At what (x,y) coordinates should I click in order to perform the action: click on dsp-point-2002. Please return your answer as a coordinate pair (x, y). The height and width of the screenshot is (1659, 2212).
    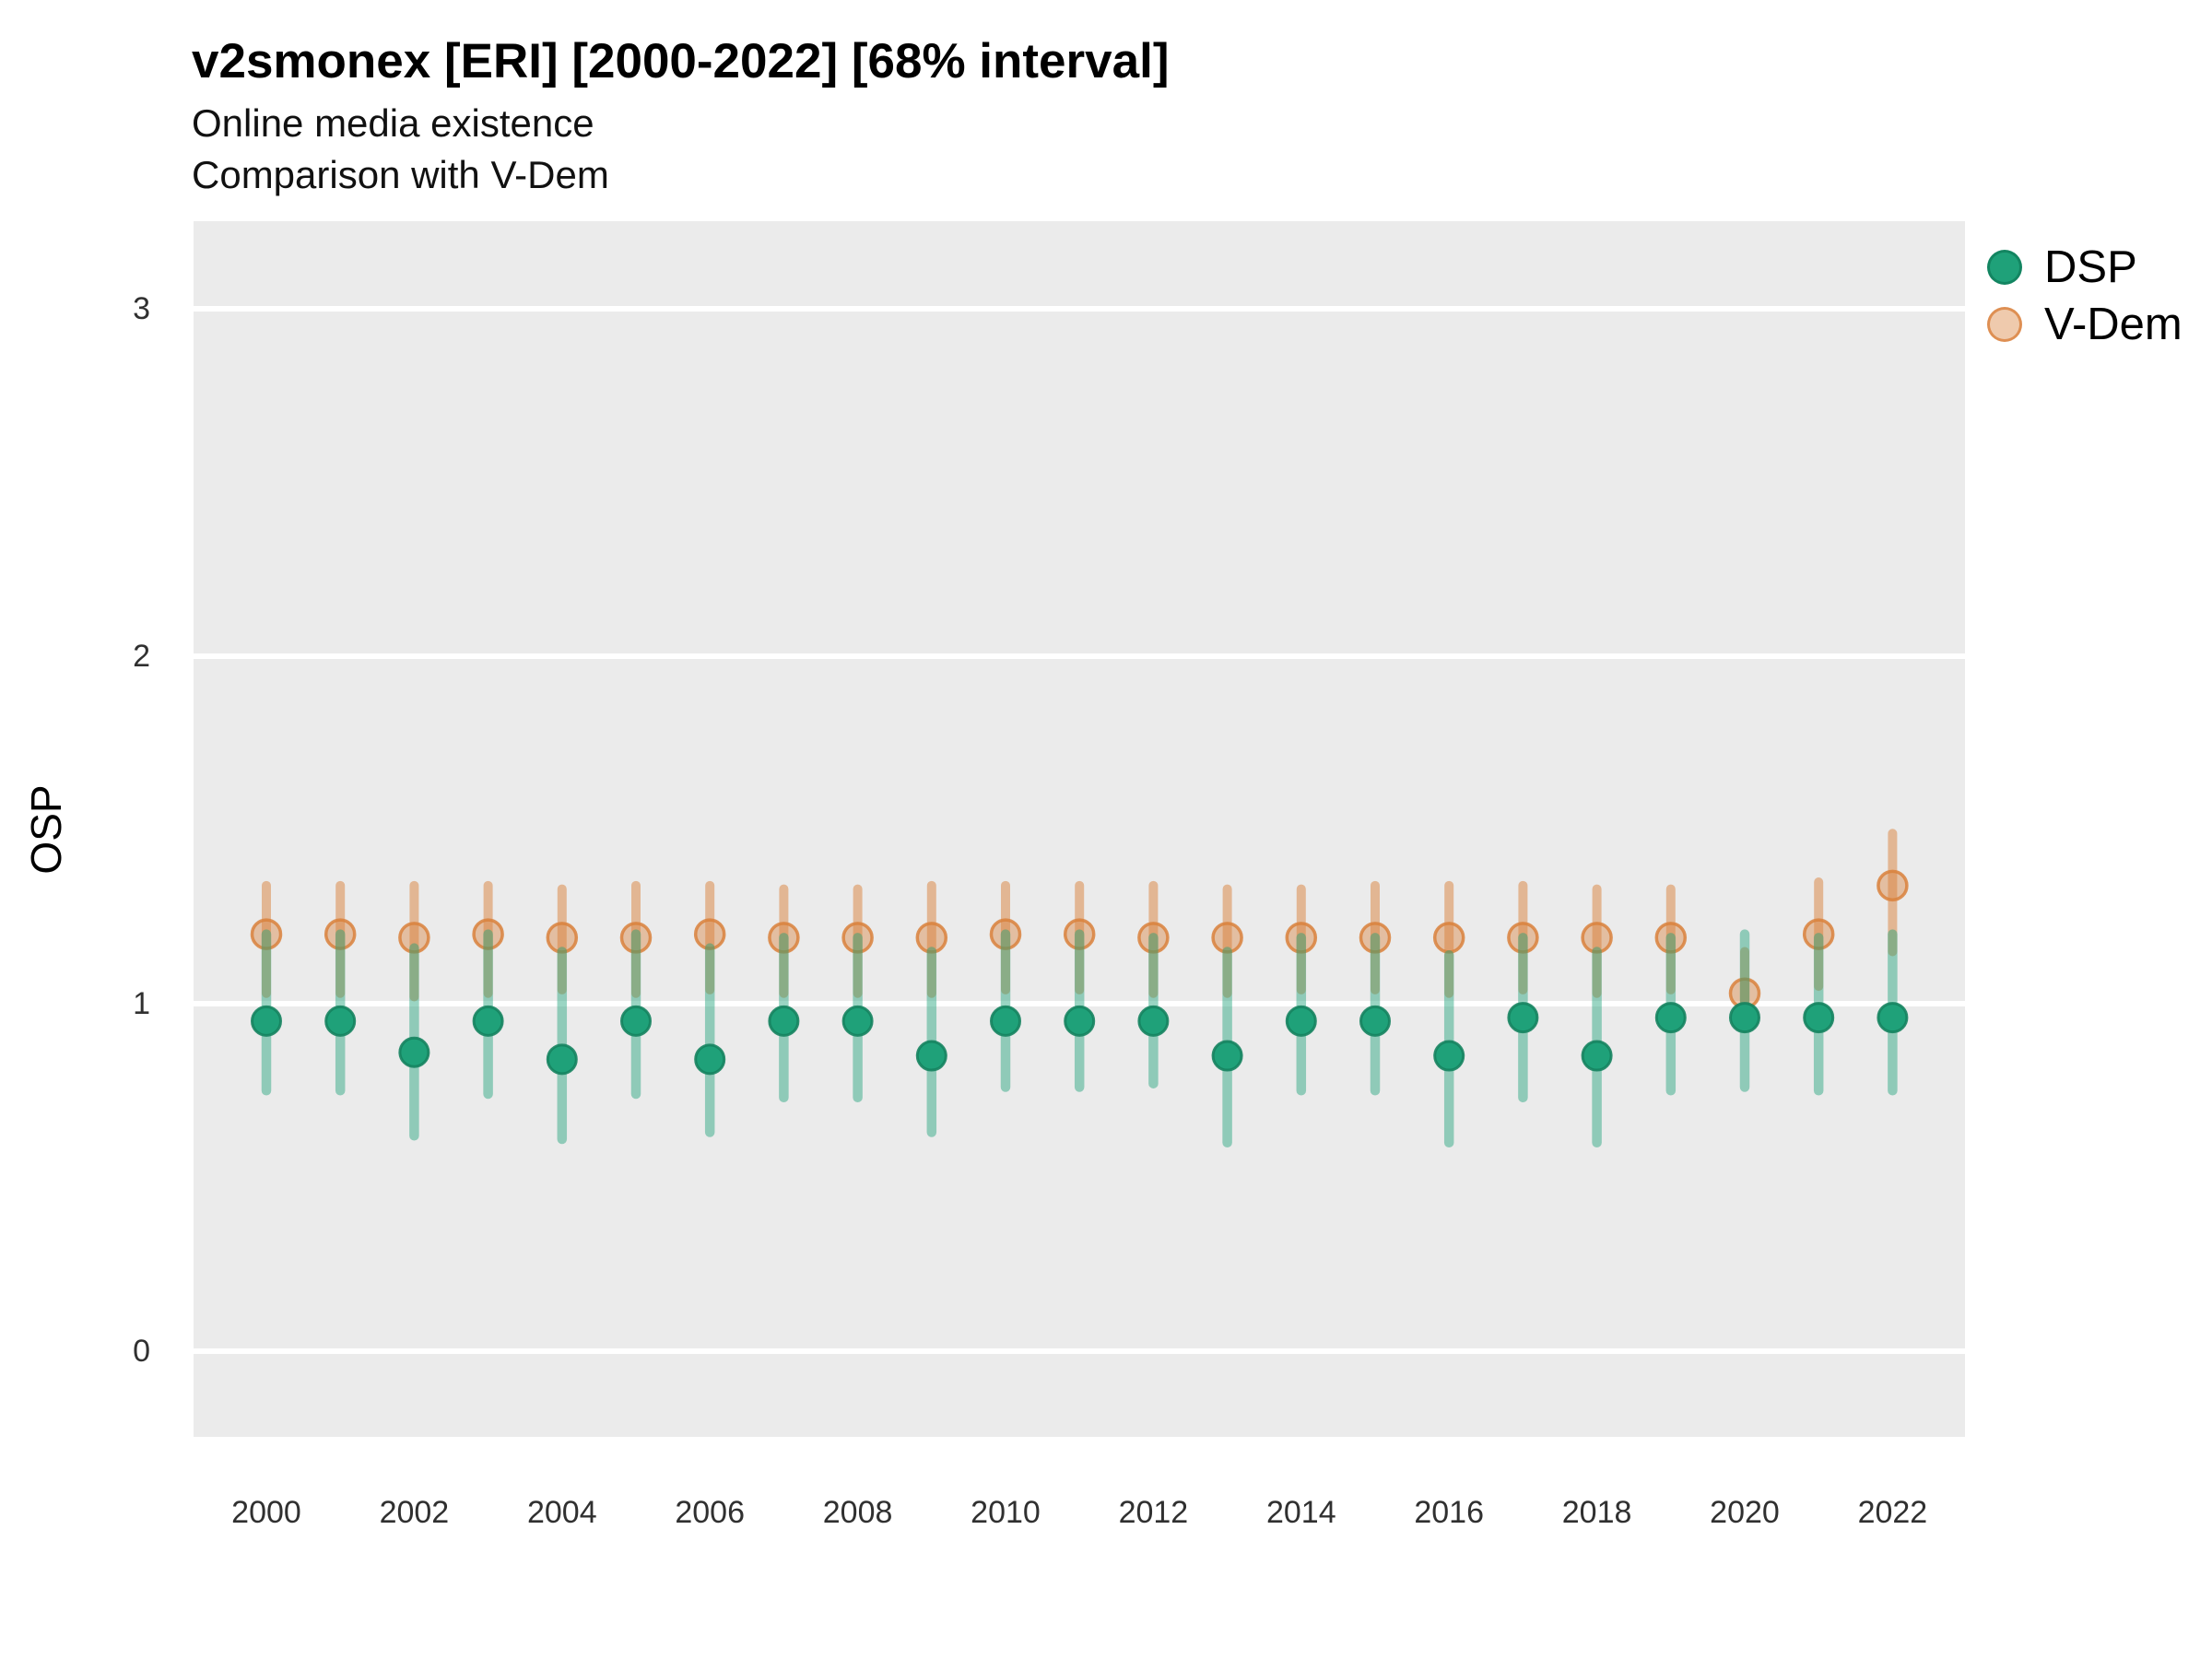
    Looking at the image, I should click on (414, 1052).